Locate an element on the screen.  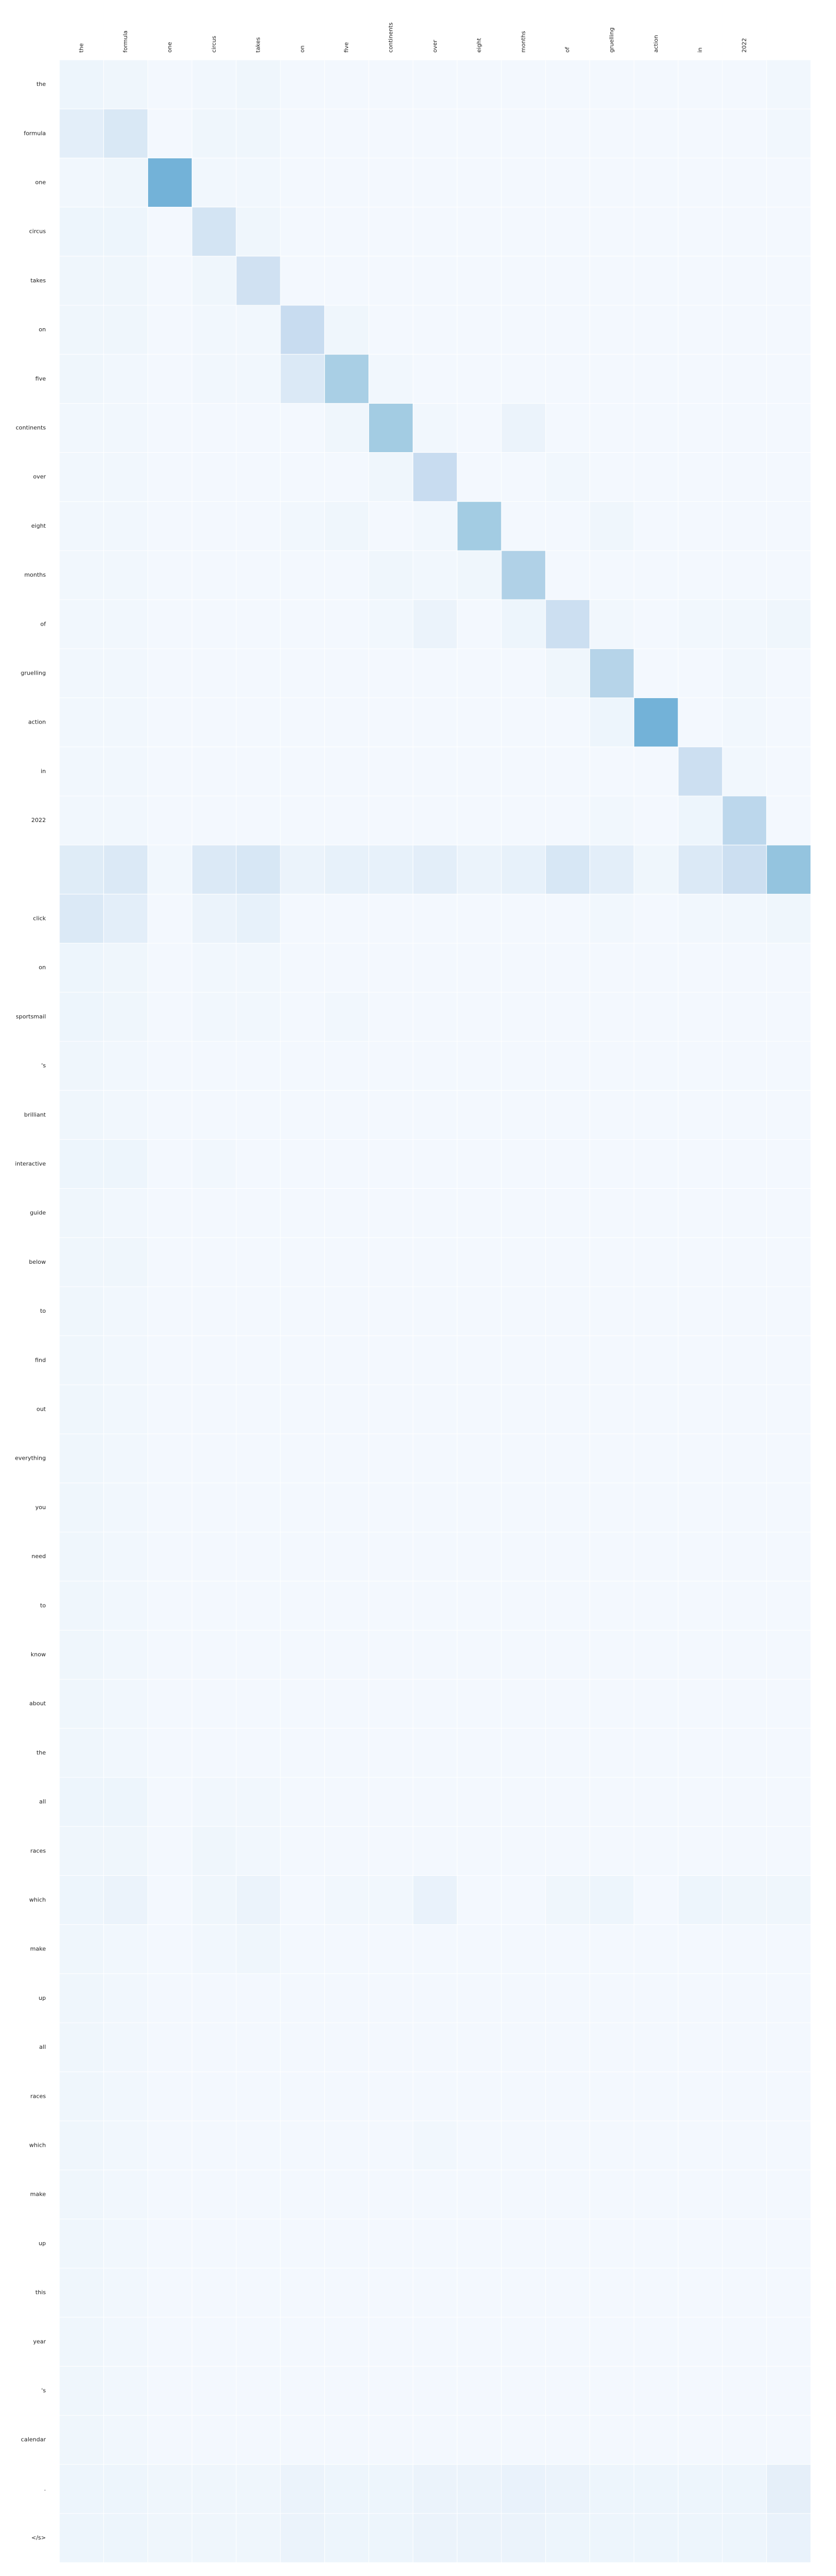
y-tick-label: which is located at coordinates (37, 2145).